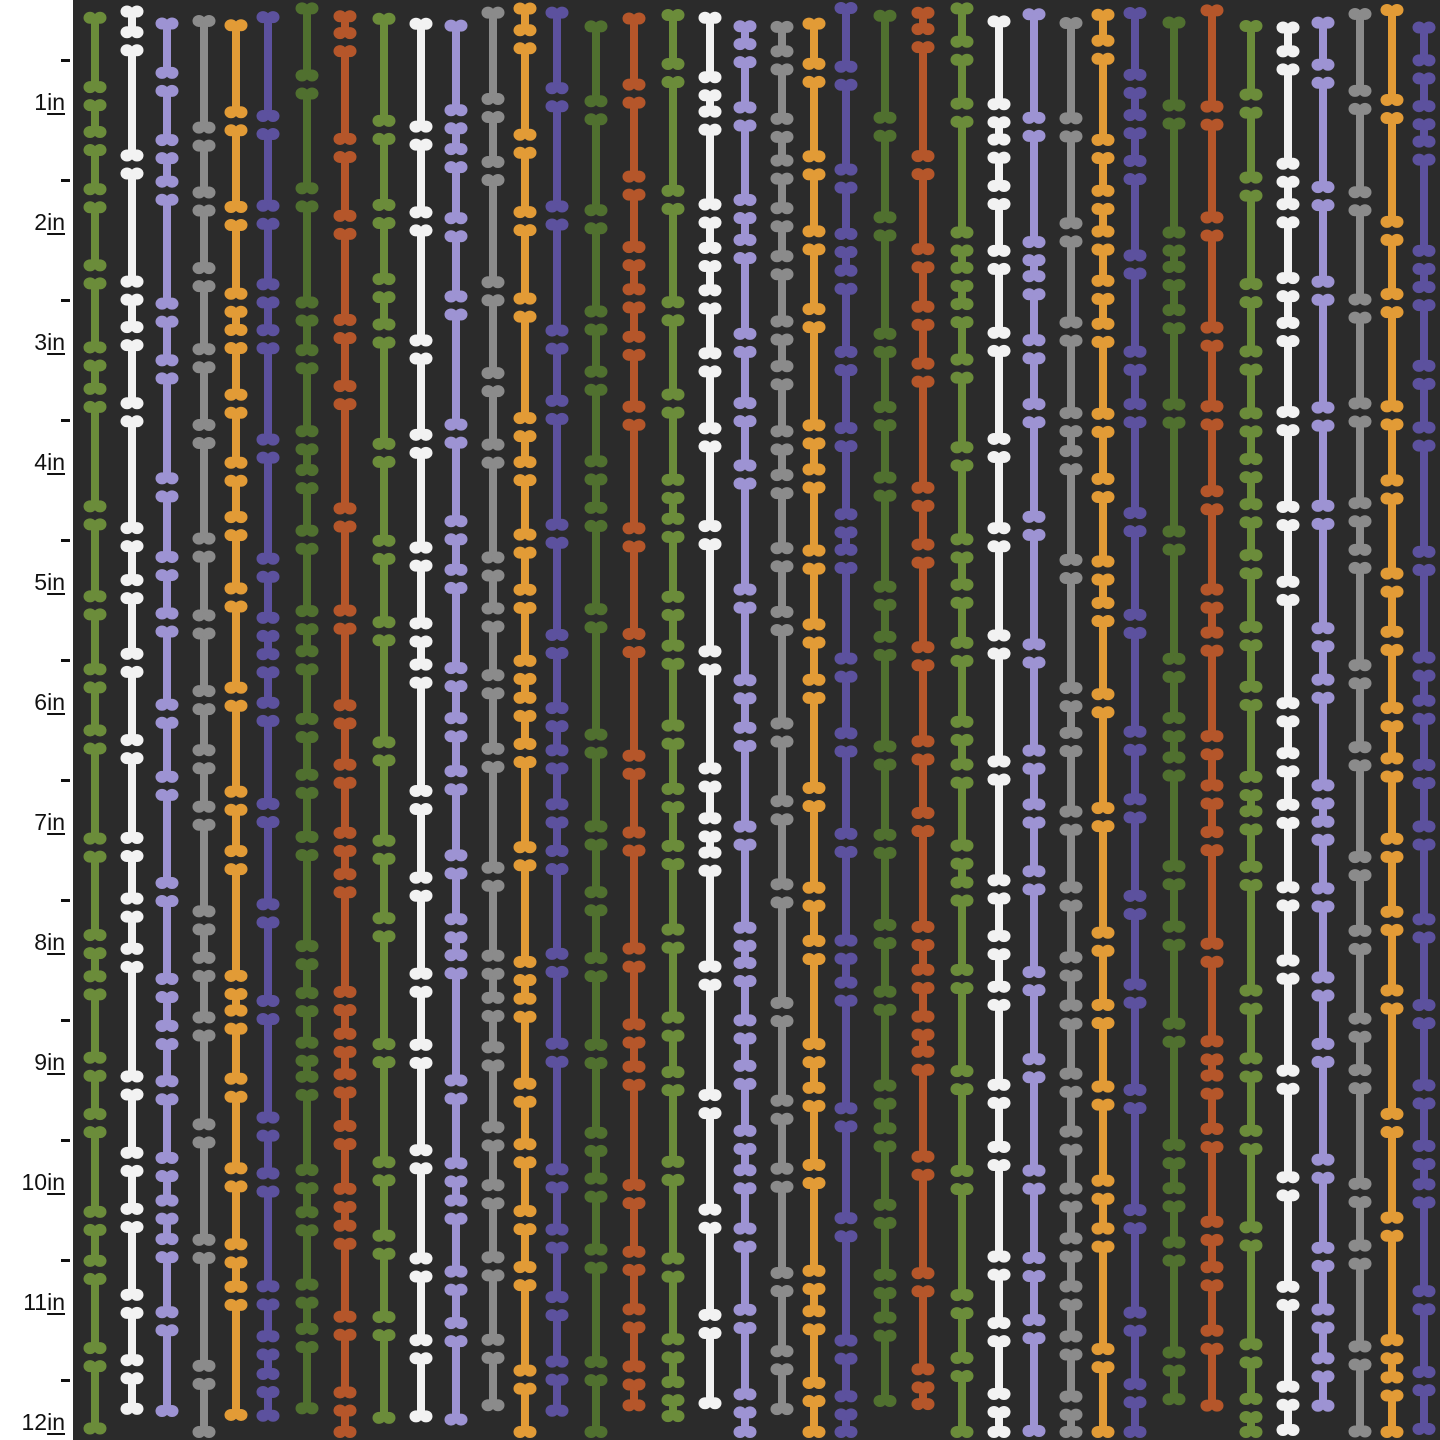  I want to click on ruler-label-number: 9, so click(41, 1062).